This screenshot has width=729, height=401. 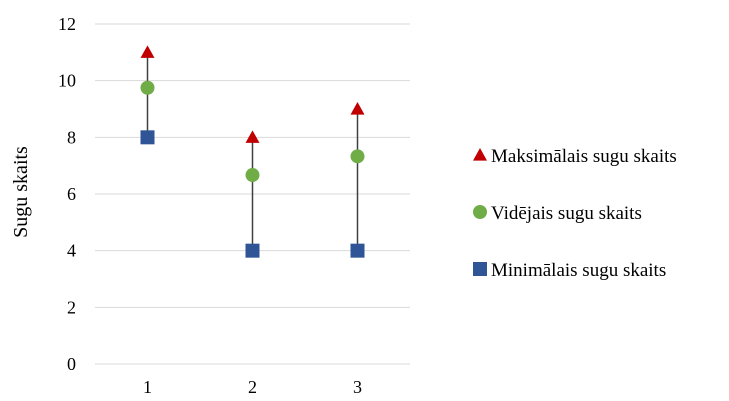 I want to click on x-tick-label: 2, so click(x=252, y=387).